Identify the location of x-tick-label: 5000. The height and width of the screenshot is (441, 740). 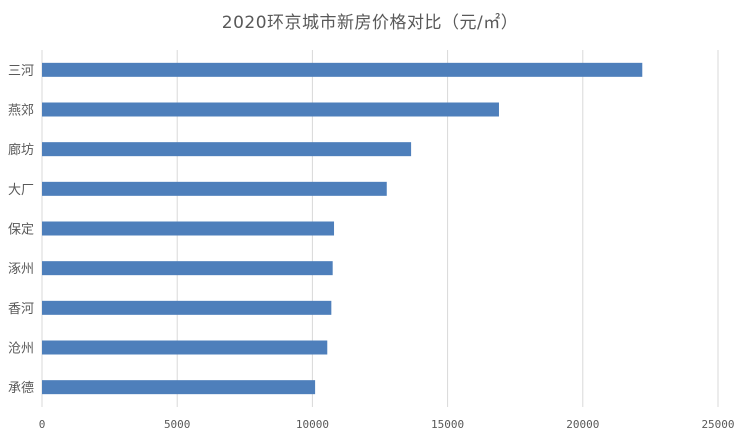
(177, 424).